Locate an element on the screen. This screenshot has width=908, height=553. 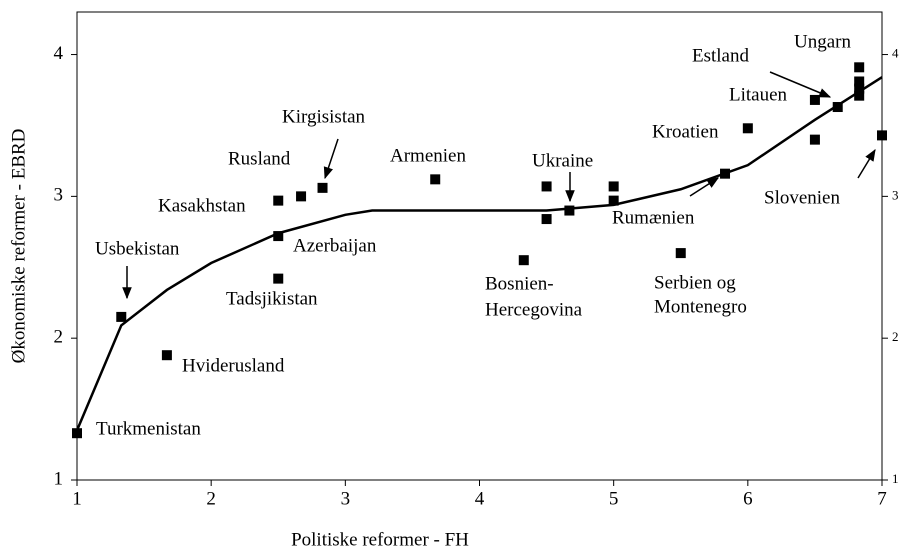
annotation: Kasakhstan is located at coordinates (202, 205).